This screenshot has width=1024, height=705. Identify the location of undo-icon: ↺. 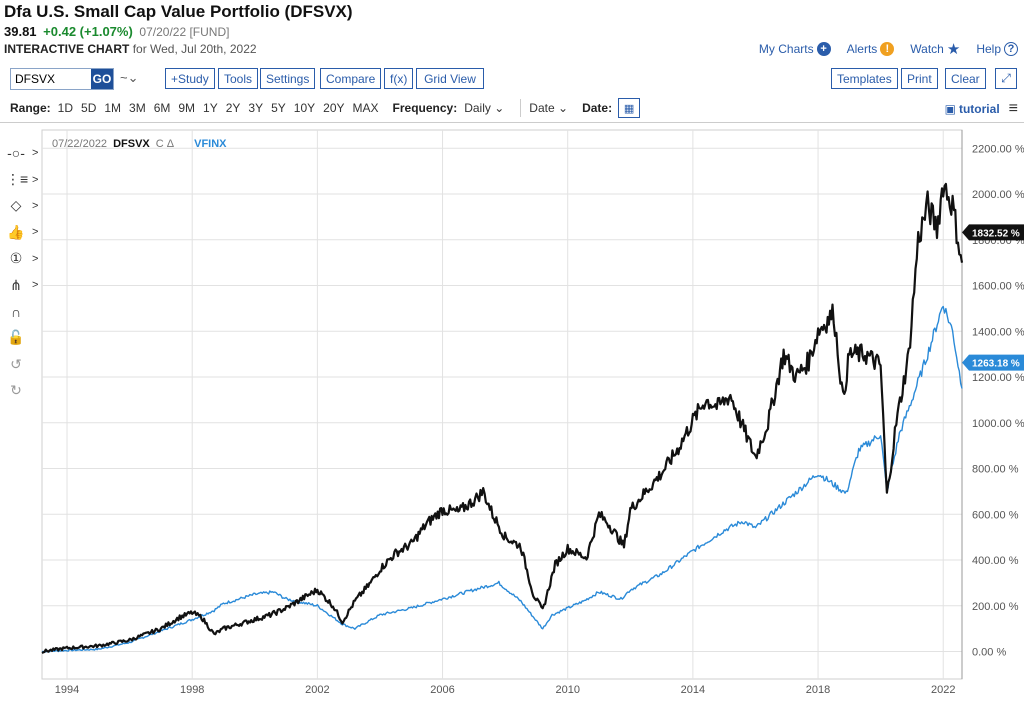
(16, 363).